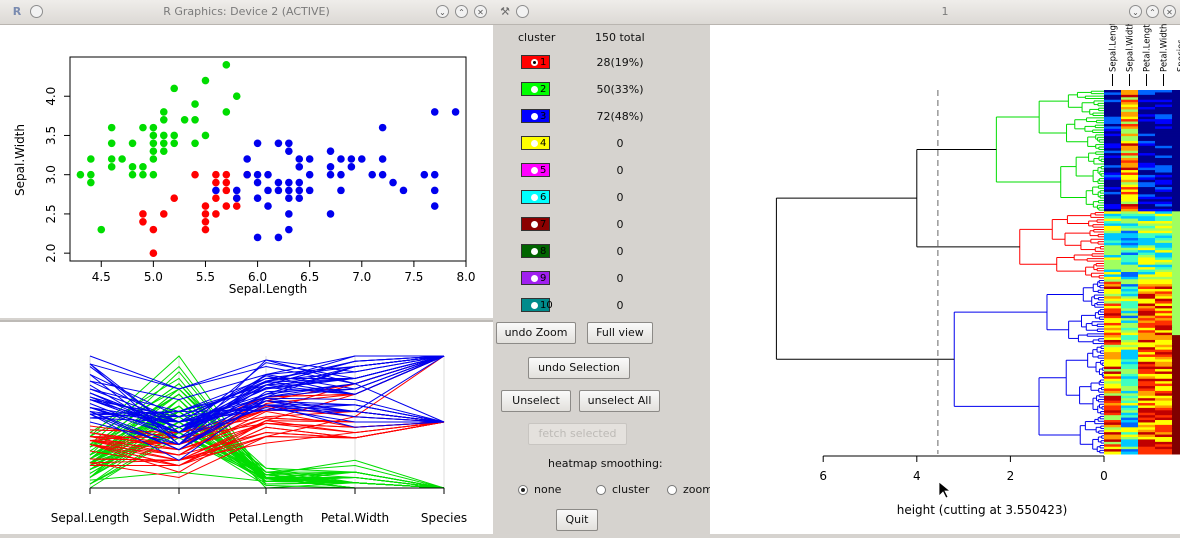 Image resolution: width=1180 pixels, height=538 pixels. I want to click on full-view-button: Full view, so click(620, 333).